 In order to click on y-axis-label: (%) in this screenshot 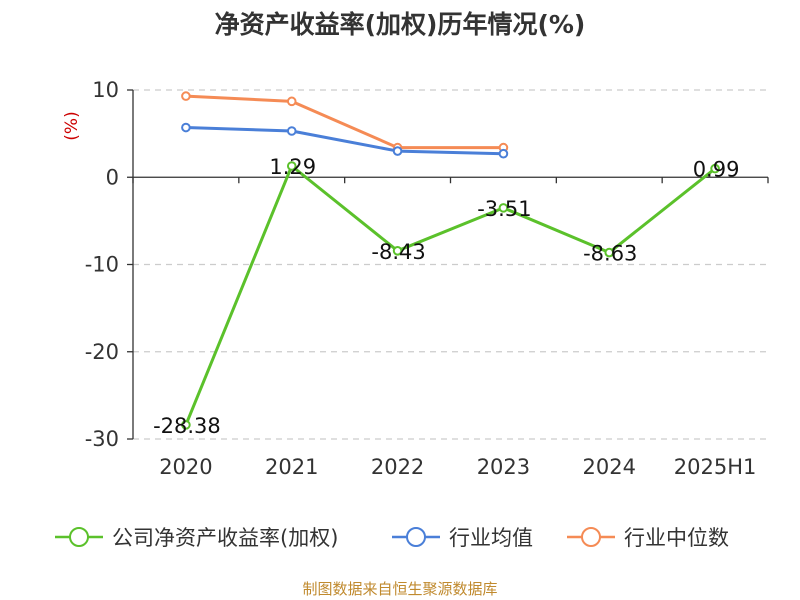, I will do `click(72, 125)`.